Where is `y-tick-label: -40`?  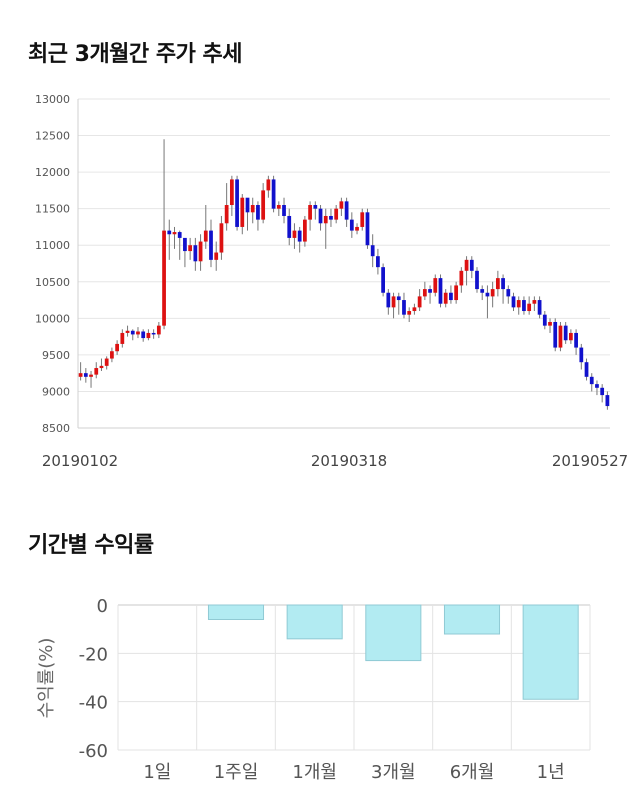
y-tick-label: -40 is located at coordinates (93, 703).